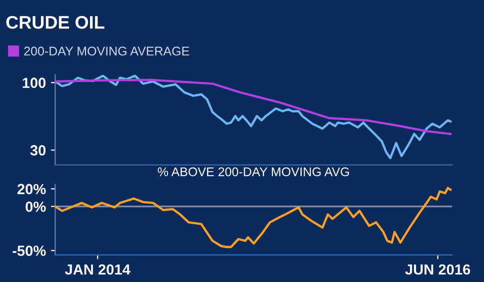 Image resolution: width=484 pixels, height=282 pixels. Describe the element at coordinates (437, 269) in the screenshot. I see `x-tick-label: JUN 2016` at that location.